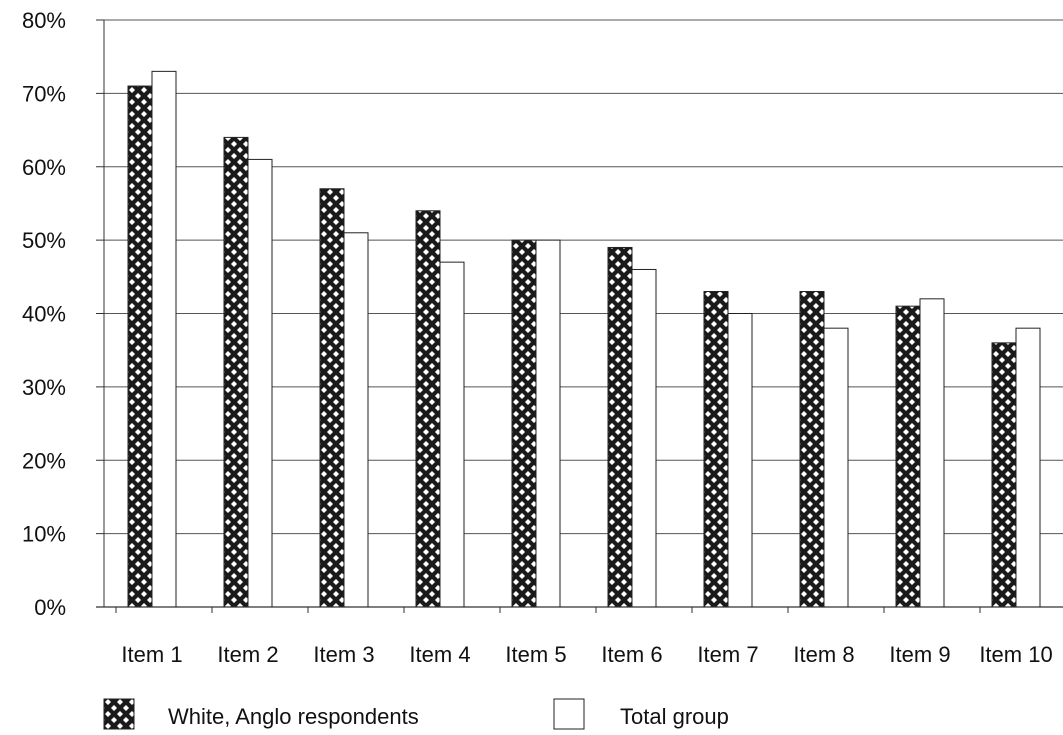  What do you see at coordinates (50, 607) in the screenshot?
I see `y-tick-label: 0%` at bounding box center [50, 607].